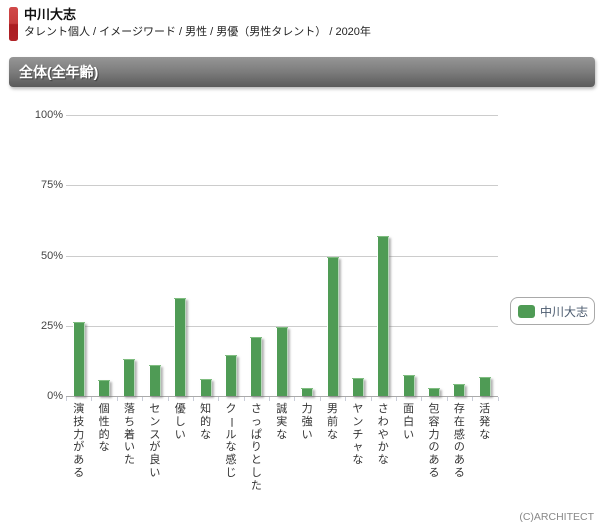  What do you see at coordinates (358, 435) in the screenshot?
I see `x-axis-category-label: ヤンチャな` at bounding box center [358, 435].